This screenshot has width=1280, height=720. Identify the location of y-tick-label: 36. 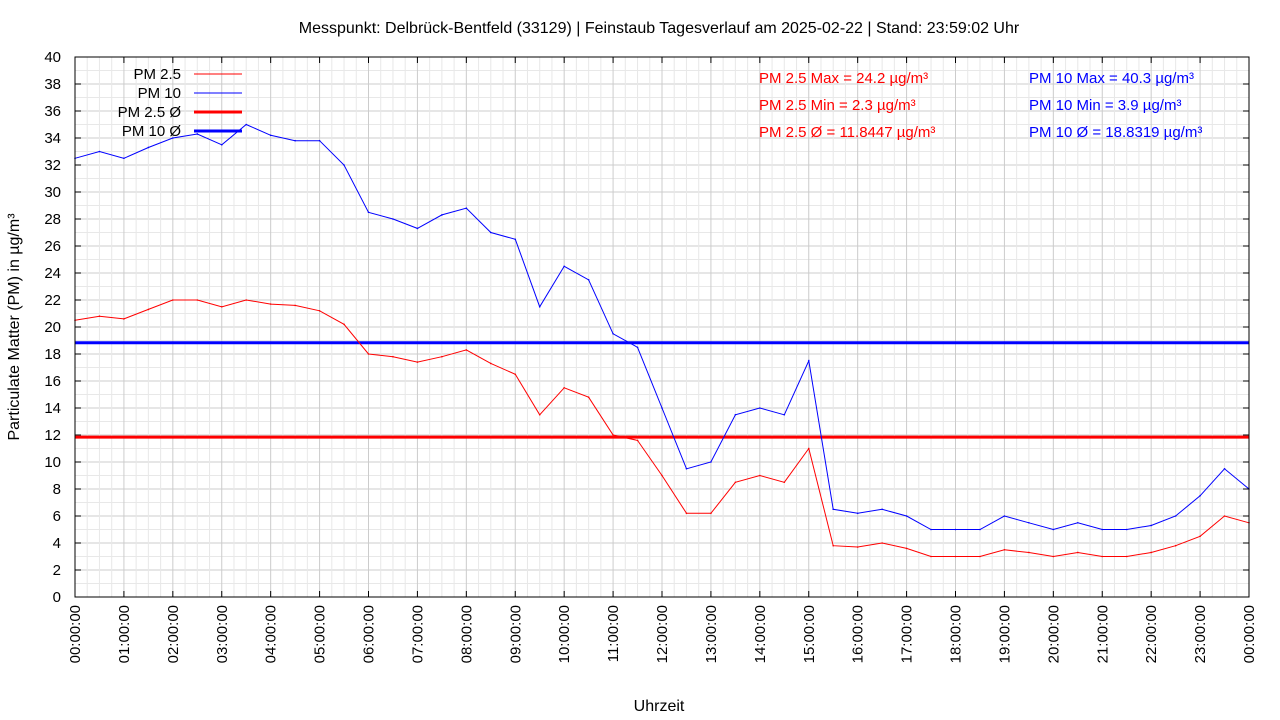
(52, 111).